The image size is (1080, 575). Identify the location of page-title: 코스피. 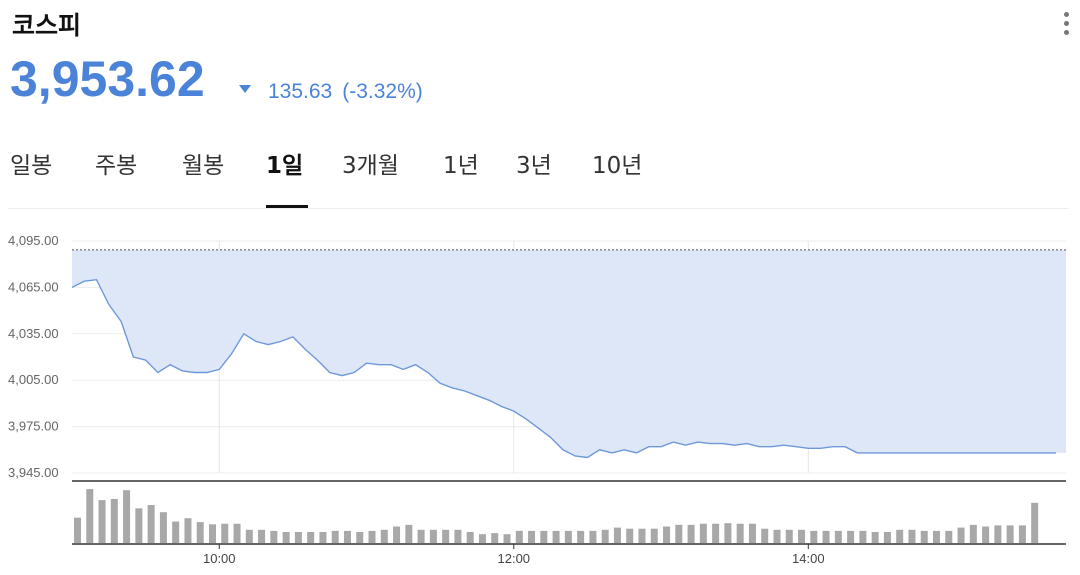
(47, 25).